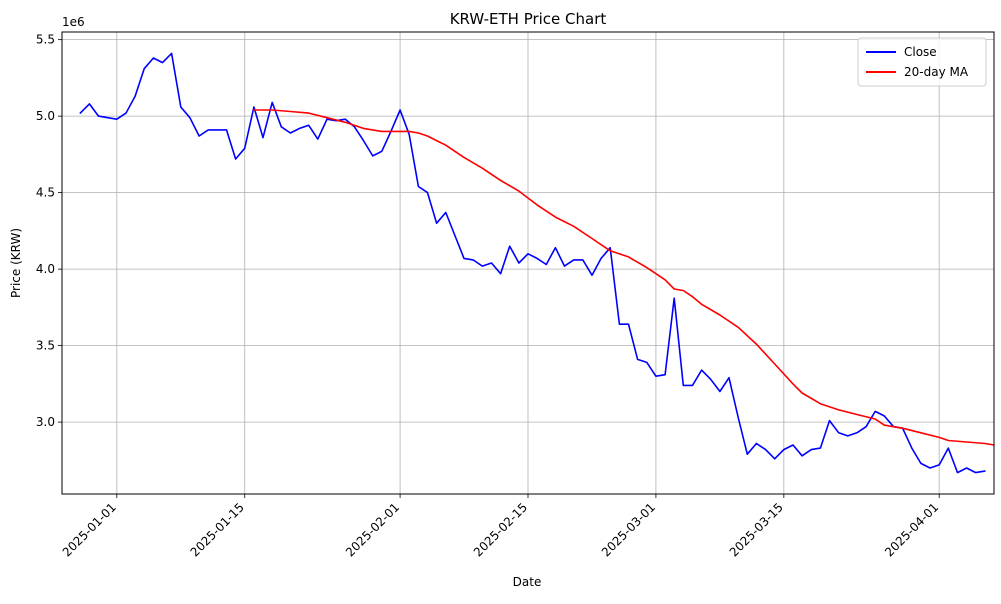 The height and width of the screenshot is (604, 1001). What do you see at coordinates (372, 529) in the screenshot?
I see `x-tick-label: 2025-02-01` at bounding box center [372, 529].